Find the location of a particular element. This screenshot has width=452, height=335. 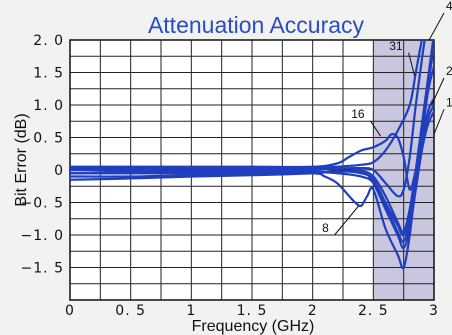

y-tick-label: 1. 0 is located at coordinates (48, 106).